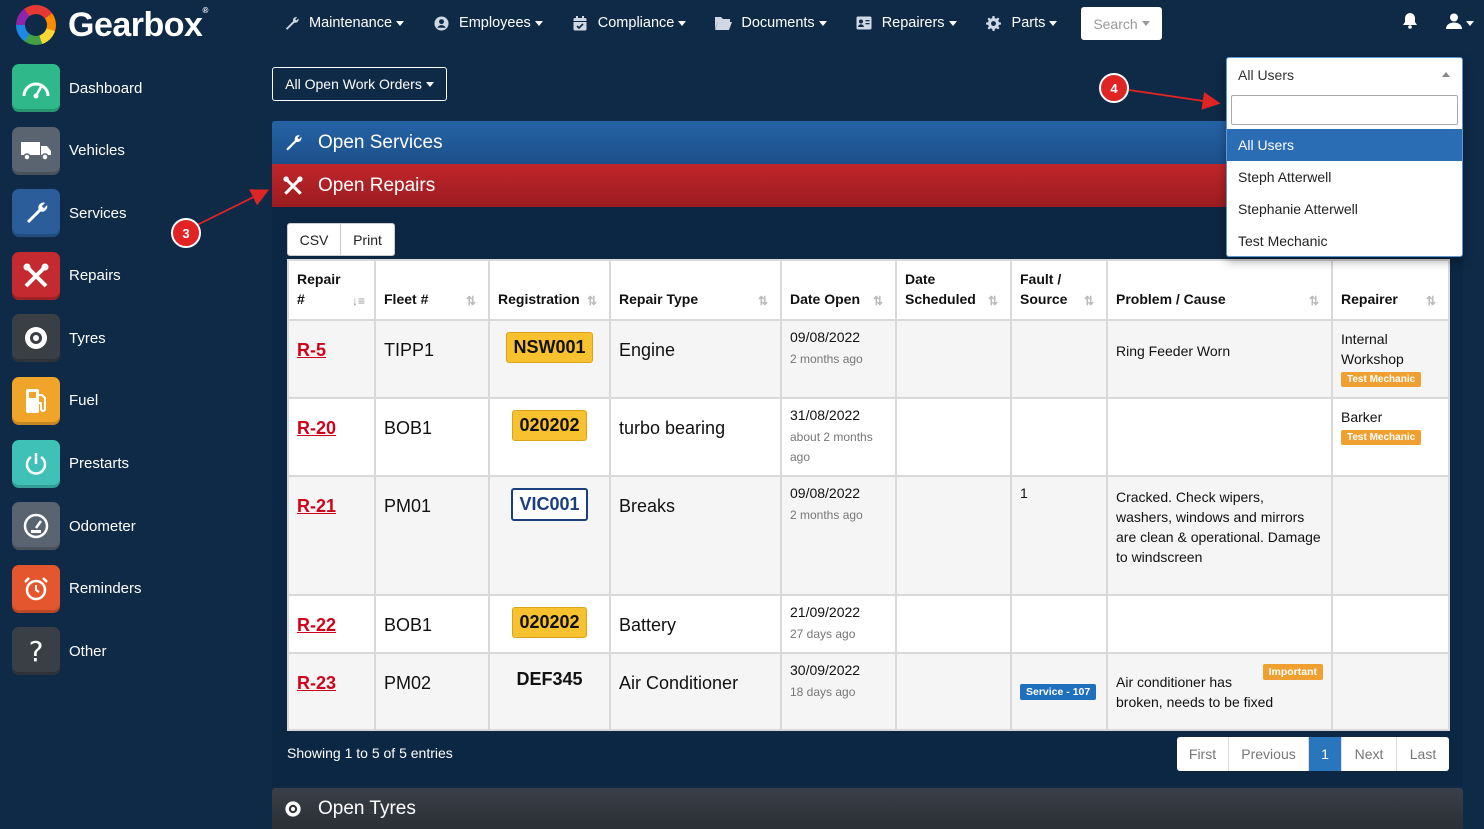  I want to click on col-header-date-scheduled: Date Scheduled ⇅, so click(953, 290).